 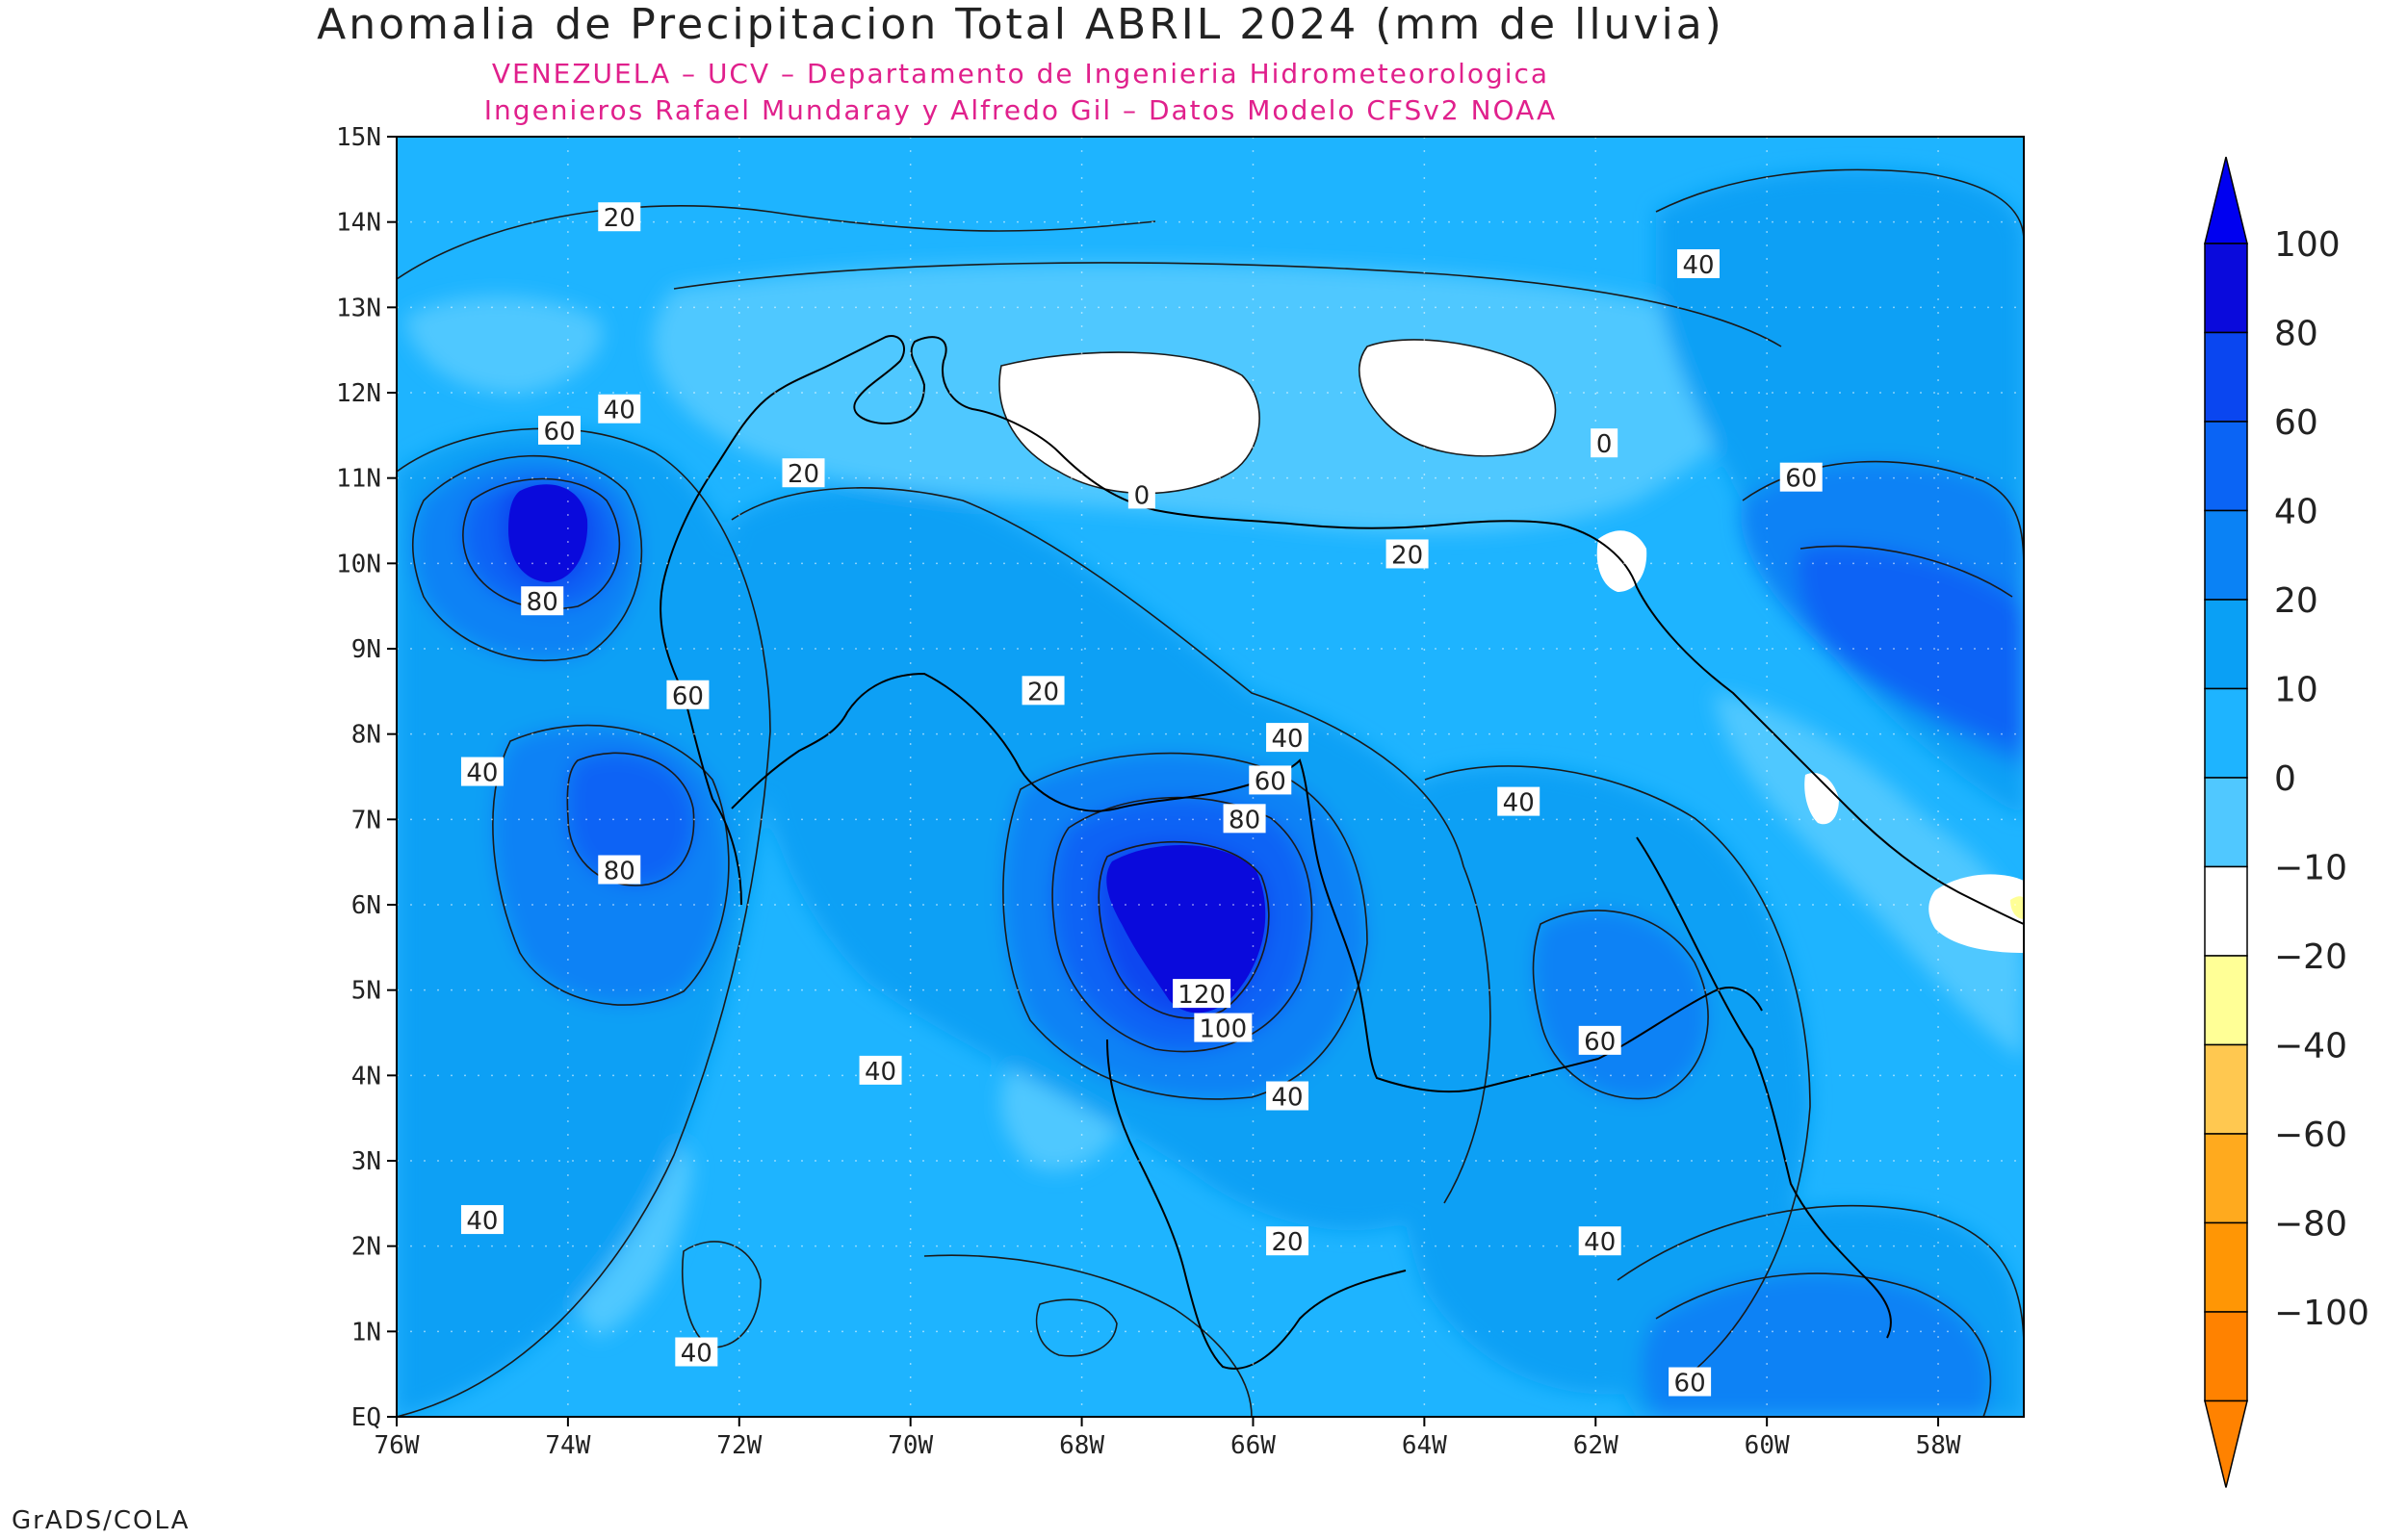 I want to click on colorbar-label: 0, so click(x=2285, y=779).